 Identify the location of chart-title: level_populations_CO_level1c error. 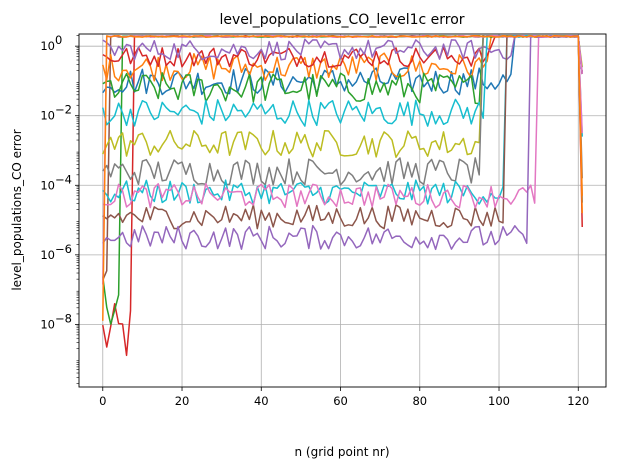
(341, 20).